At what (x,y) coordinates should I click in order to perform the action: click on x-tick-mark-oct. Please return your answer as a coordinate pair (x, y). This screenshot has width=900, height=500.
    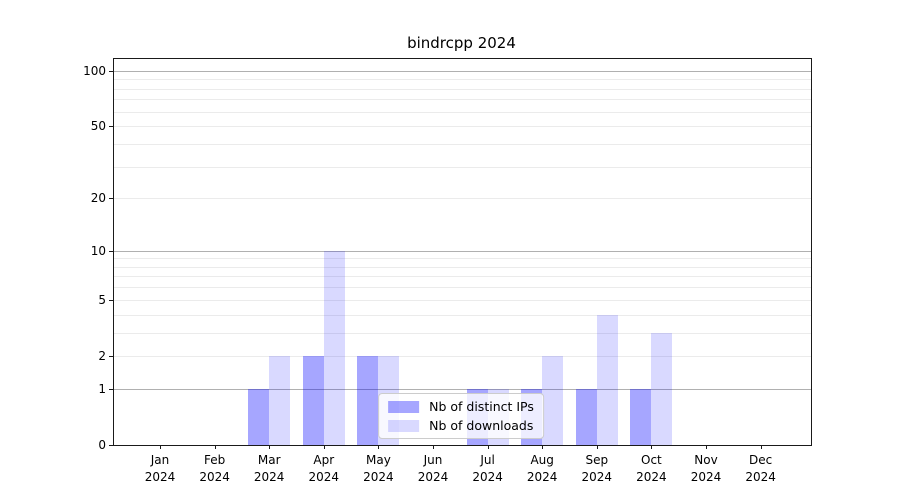
    Looking at the image, I should click on (652, 447).